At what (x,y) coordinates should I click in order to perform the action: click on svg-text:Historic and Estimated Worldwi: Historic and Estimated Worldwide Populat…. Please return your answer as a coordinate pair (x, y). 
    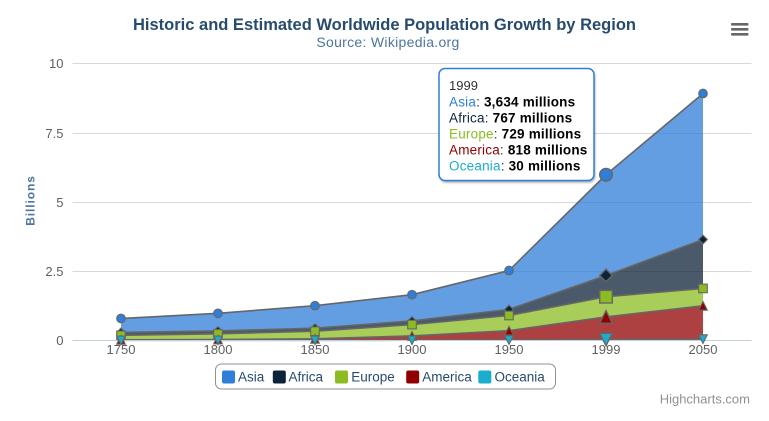
    Looking at the image, I should click on (384, 25).